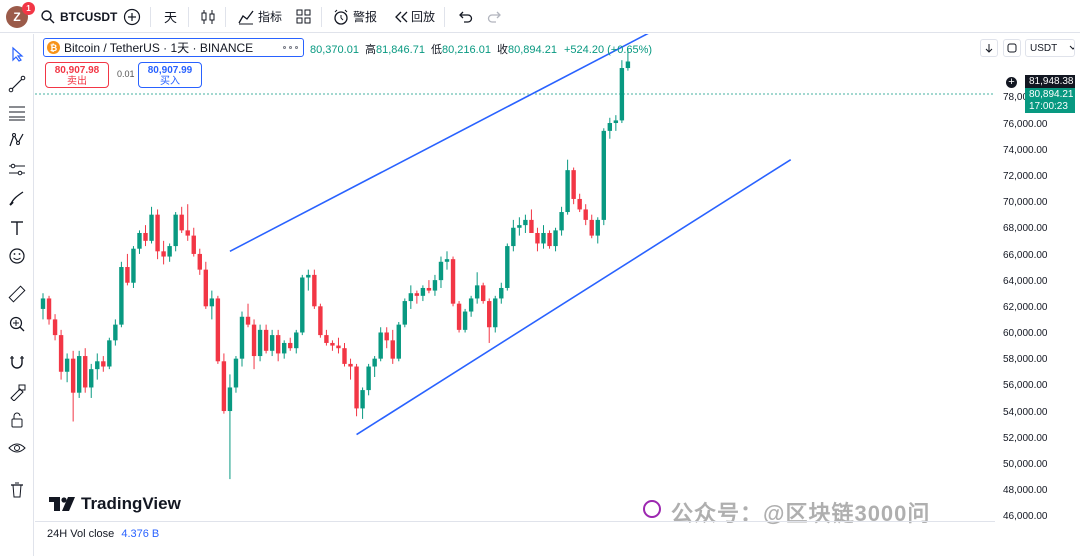  What do you see at coordinates (17, 140) in the screenshot?
I see `pattern-icon` at bounding box center [17, 140].